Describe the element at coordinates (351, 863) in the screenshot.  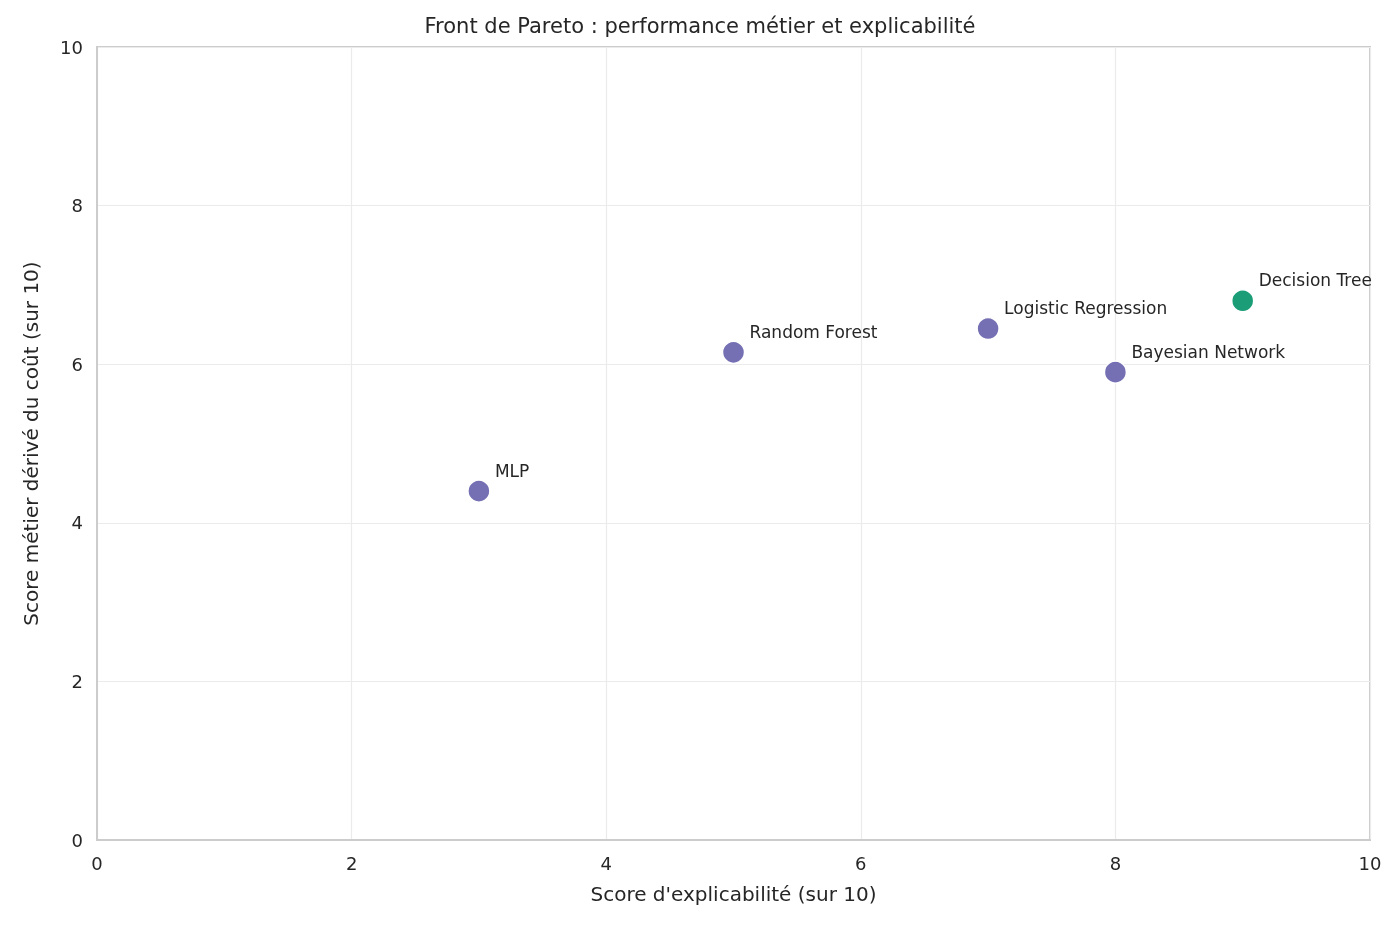
I see `x-tick-label: 2` at that location.